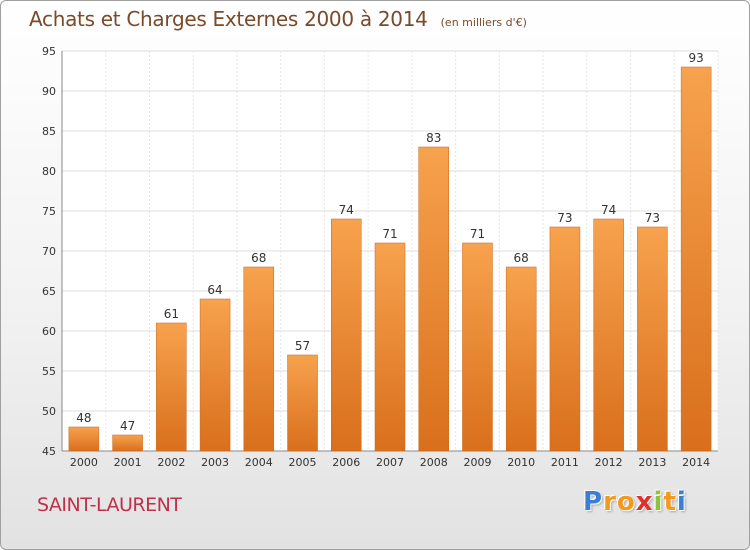  Describe the element at coordinates (49, 251) in the screenshot. I see `y-tick-label: 70` at that location.